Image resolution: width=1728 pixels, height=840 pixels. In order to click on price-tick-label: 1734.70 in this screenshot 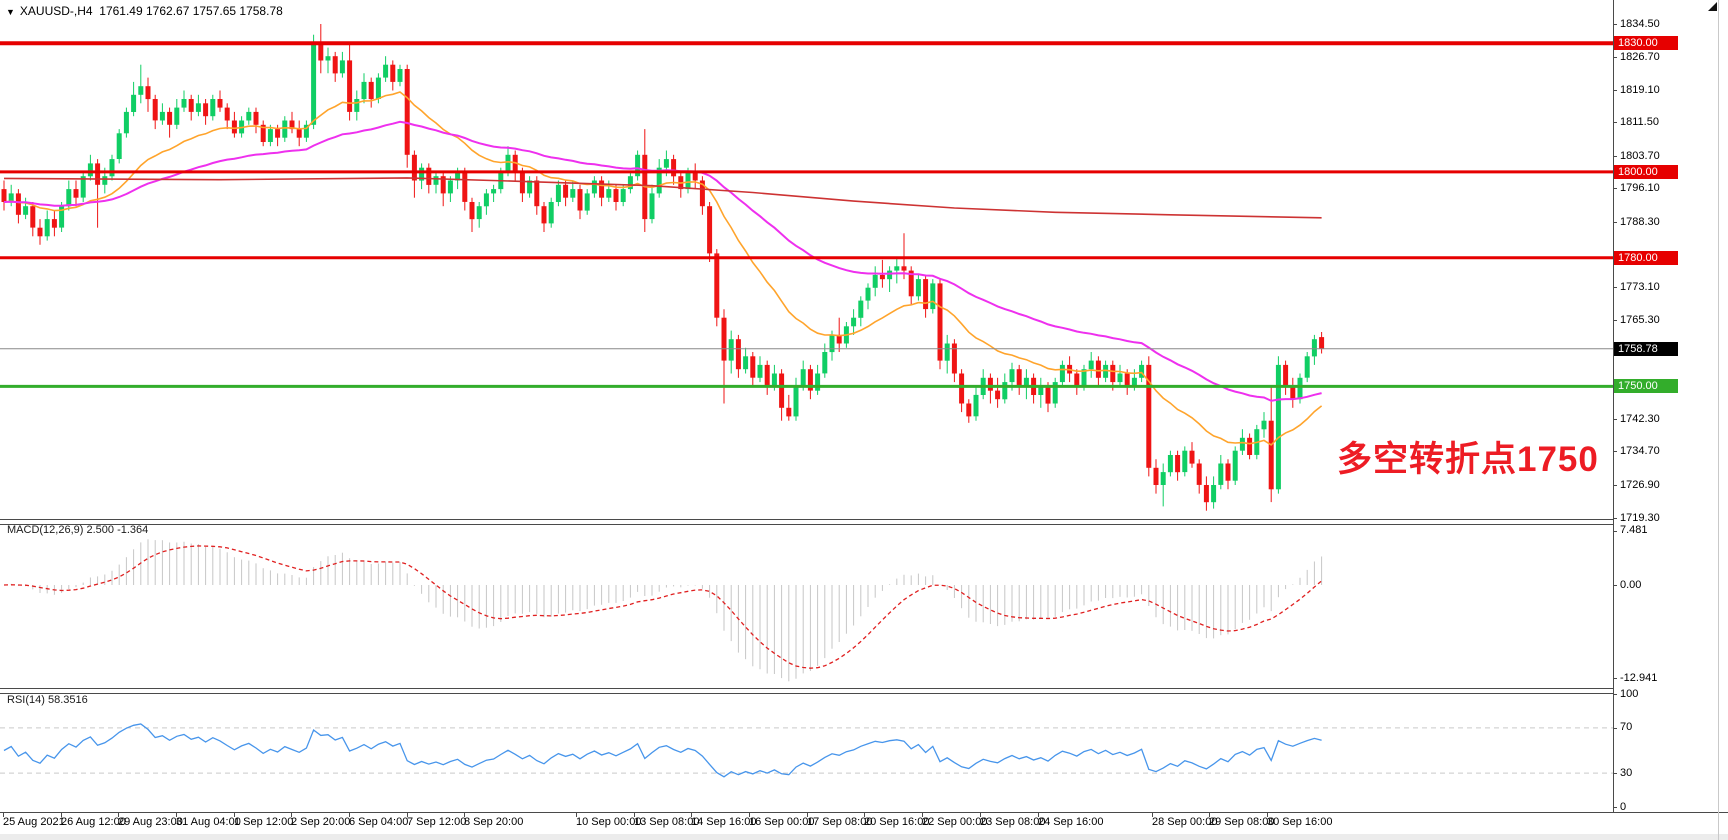, I will do `click(1640, 451)`.